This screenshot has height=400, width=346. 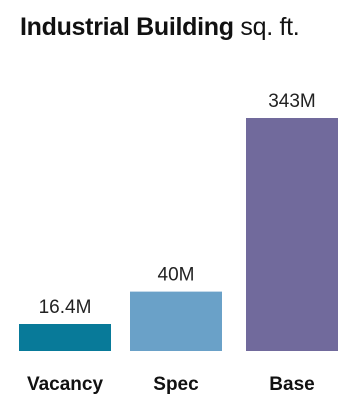 I want to click on bar-spec, so click(x=176, y=321).